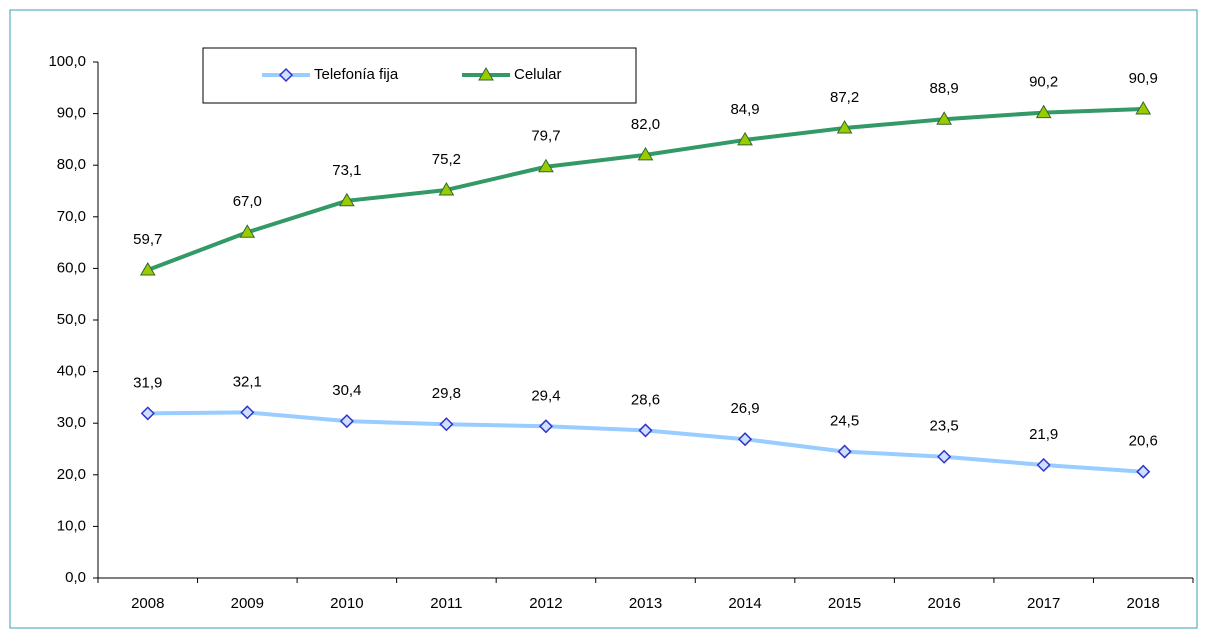 The image size is (1208, 639). What do you see at coordinates (147, 239) in the screenshot?
I see `data-label: 59,7` at bounding box center [147, 239].